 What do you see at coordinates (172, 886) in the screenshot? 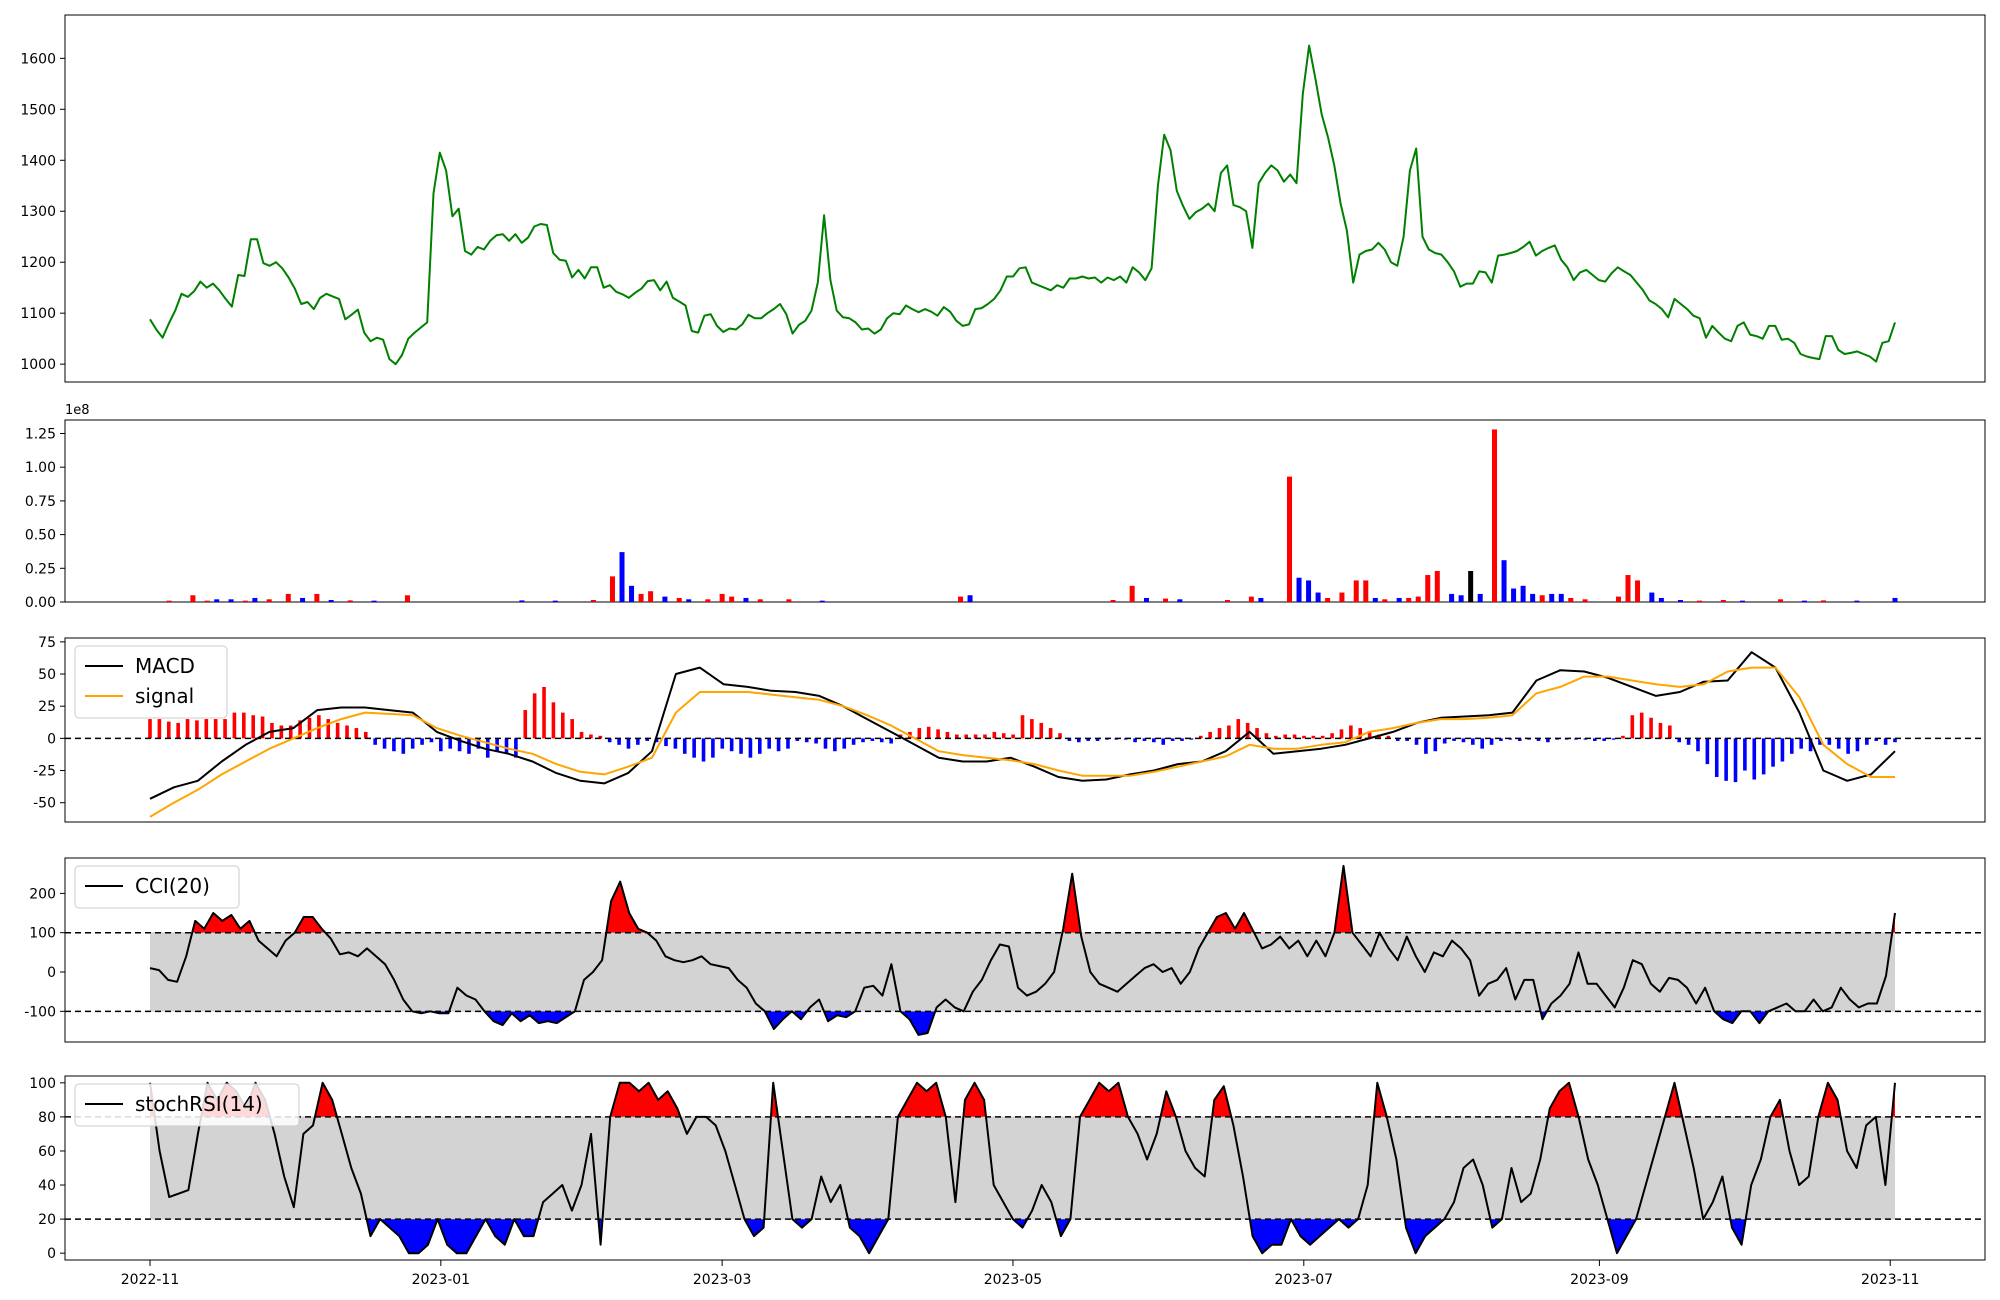
I see `legend-label: CCI(20)` at bounding box center [172, 886].